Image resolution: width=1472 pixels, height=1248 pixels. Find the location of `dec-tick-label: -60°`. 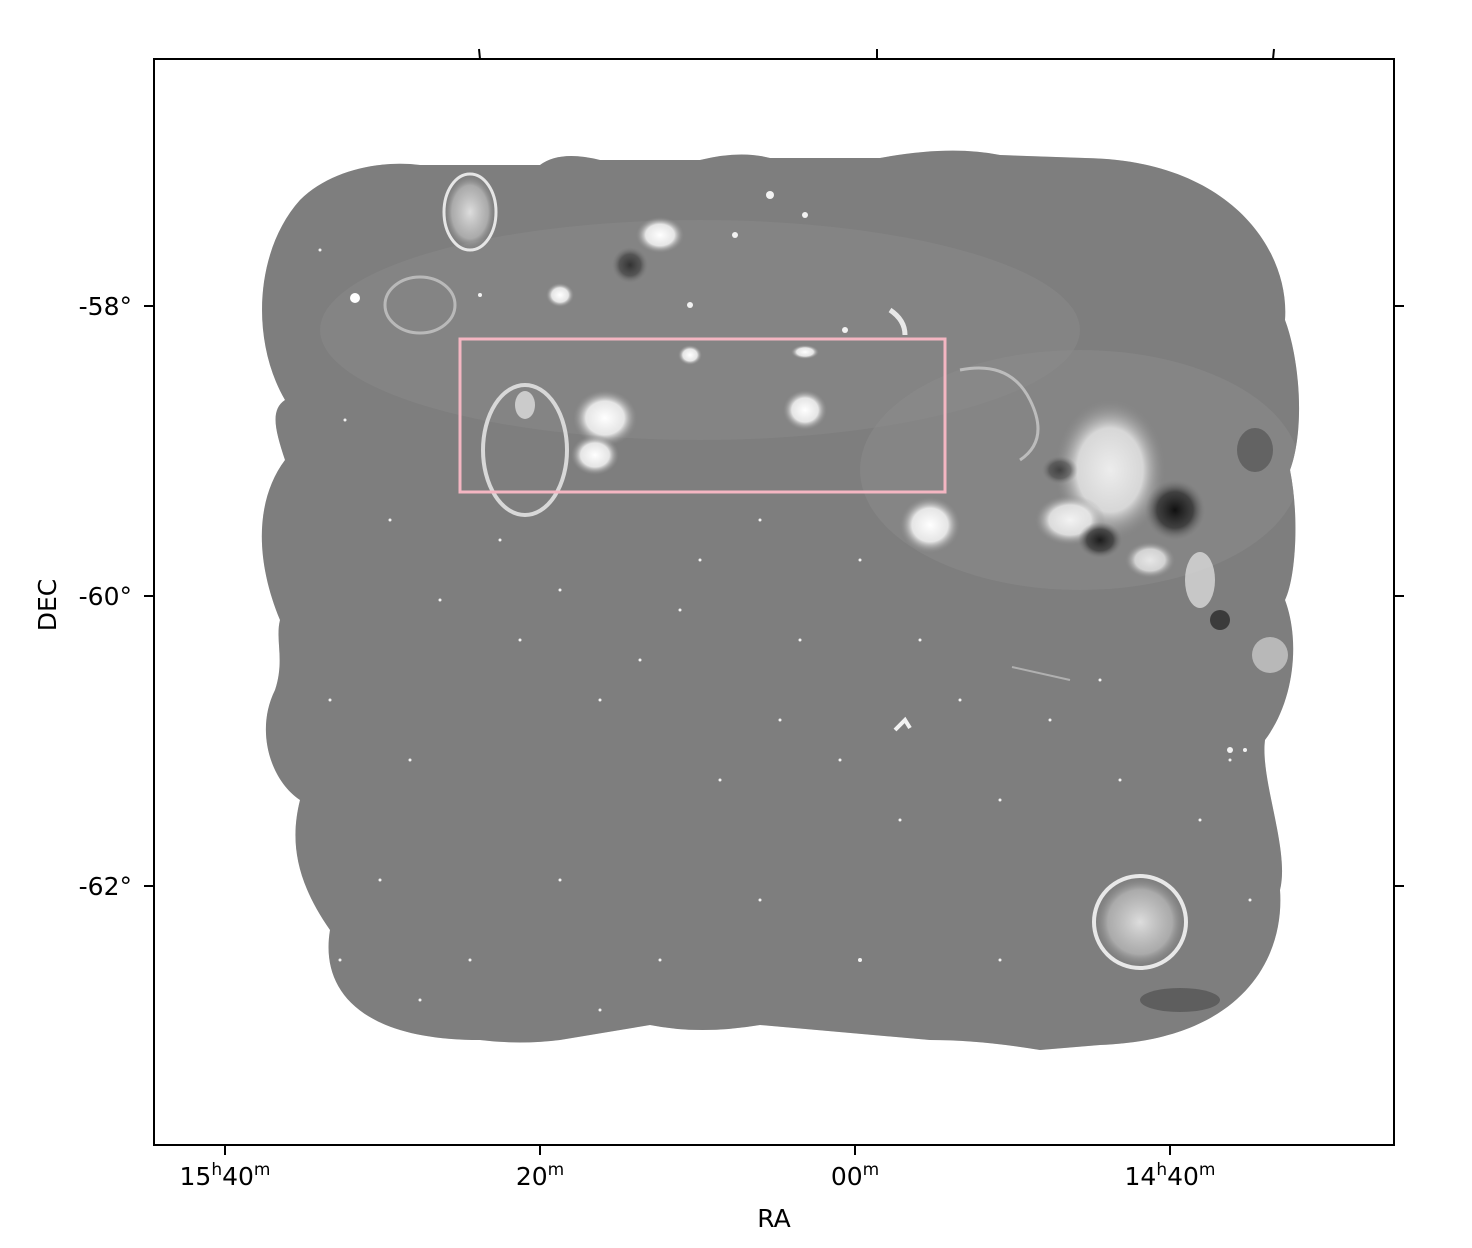

dec-tick-label: -60° is located at coordinates (105, 596).